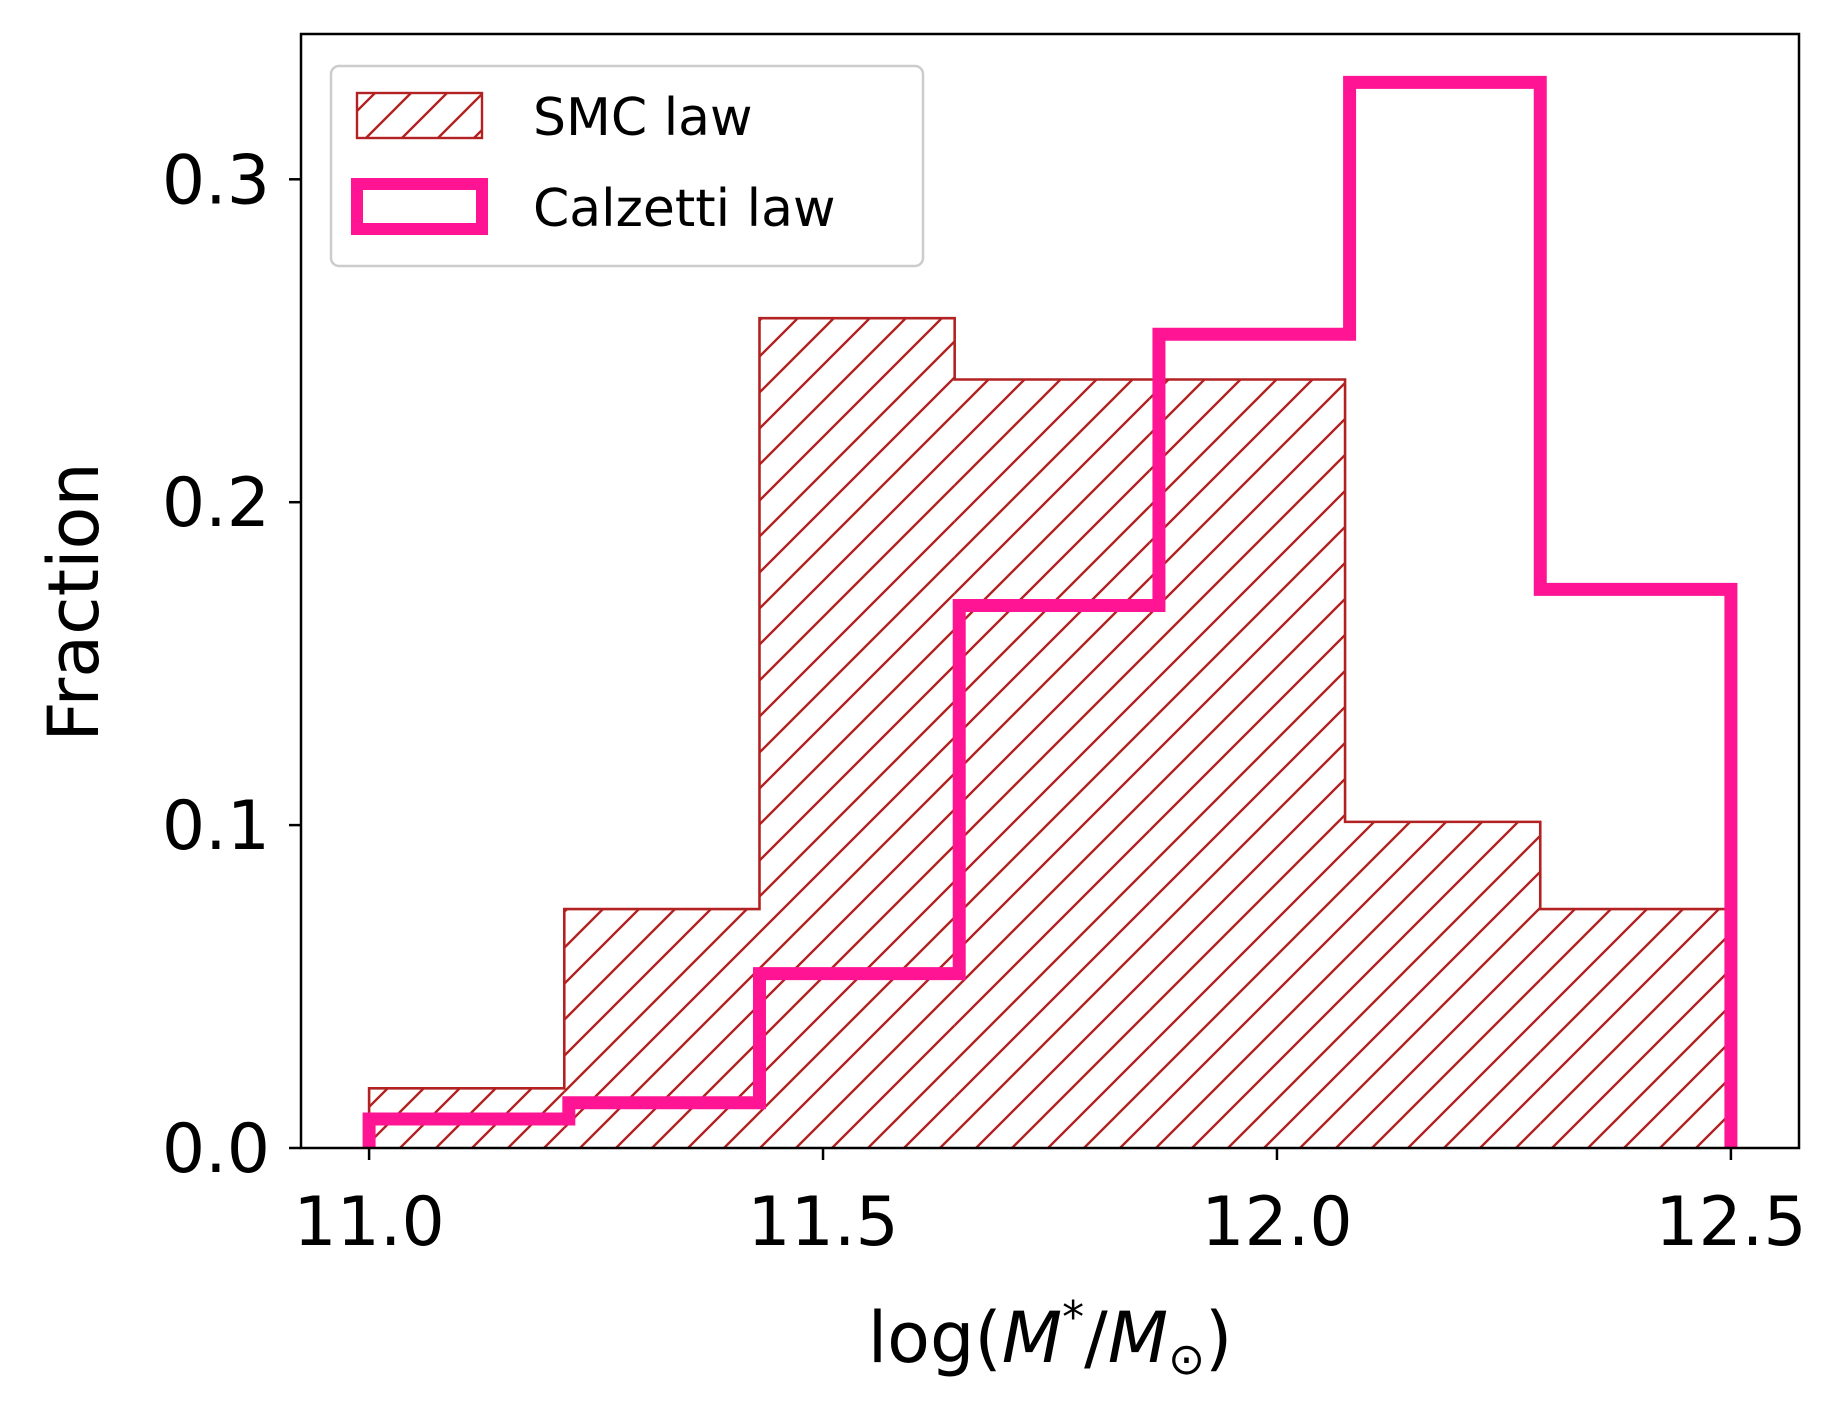 Image resolution: width=1846 pixels, height=1403 pixels. Describe the element at coordinates (684, 209) in the screenshot. I see `legend-label-calzetti: Calzetti law` at that location.